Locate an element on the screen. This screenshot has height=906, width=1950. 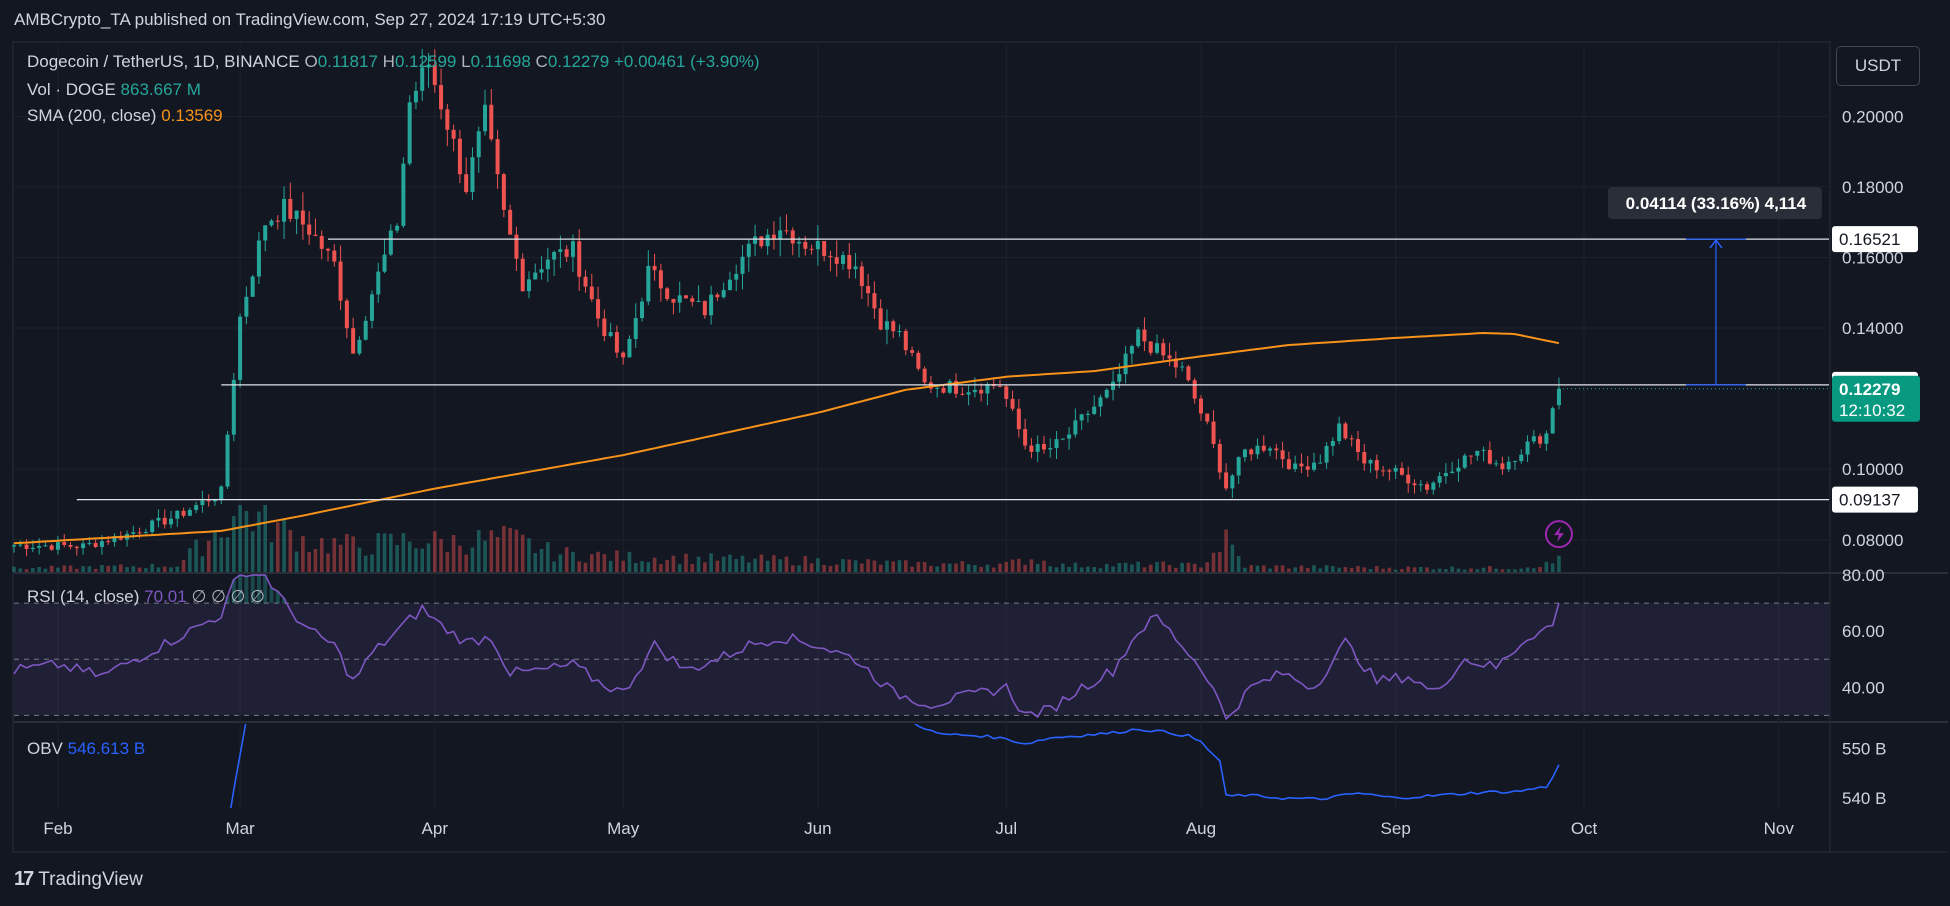
volume-label: Vol · DOGE is located at coordinates (71, 89).